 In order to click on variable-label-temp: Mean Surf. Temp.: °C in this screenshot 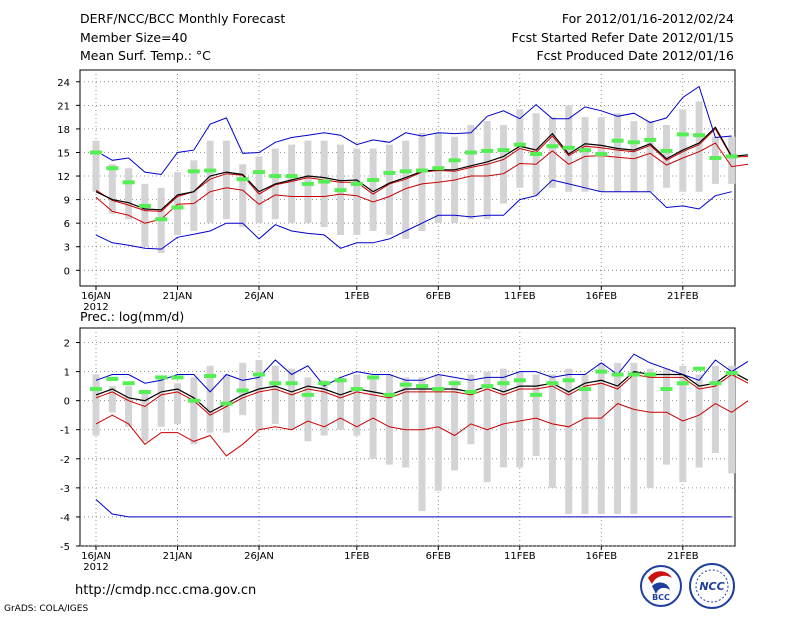, I will do `click(145, 55)`.